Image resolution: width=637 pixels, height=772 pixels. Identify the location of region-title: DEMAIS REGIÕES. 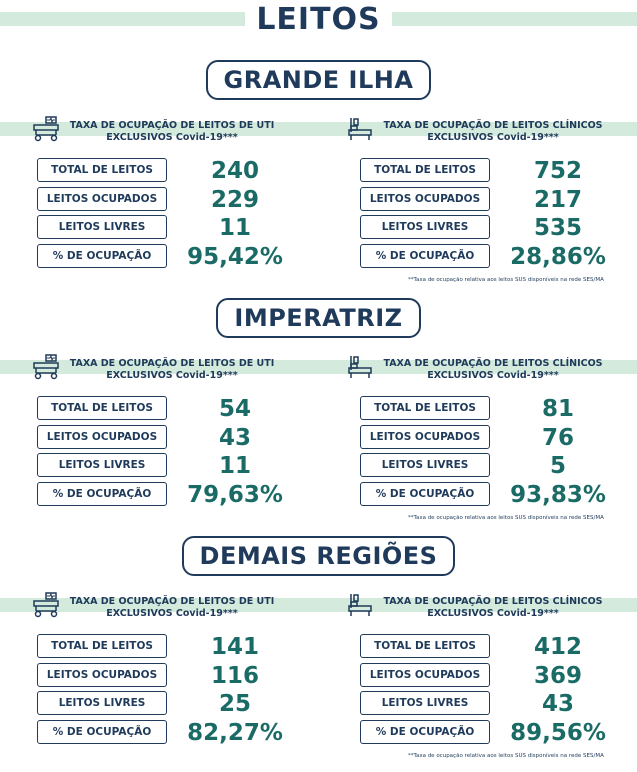
(318, 556).